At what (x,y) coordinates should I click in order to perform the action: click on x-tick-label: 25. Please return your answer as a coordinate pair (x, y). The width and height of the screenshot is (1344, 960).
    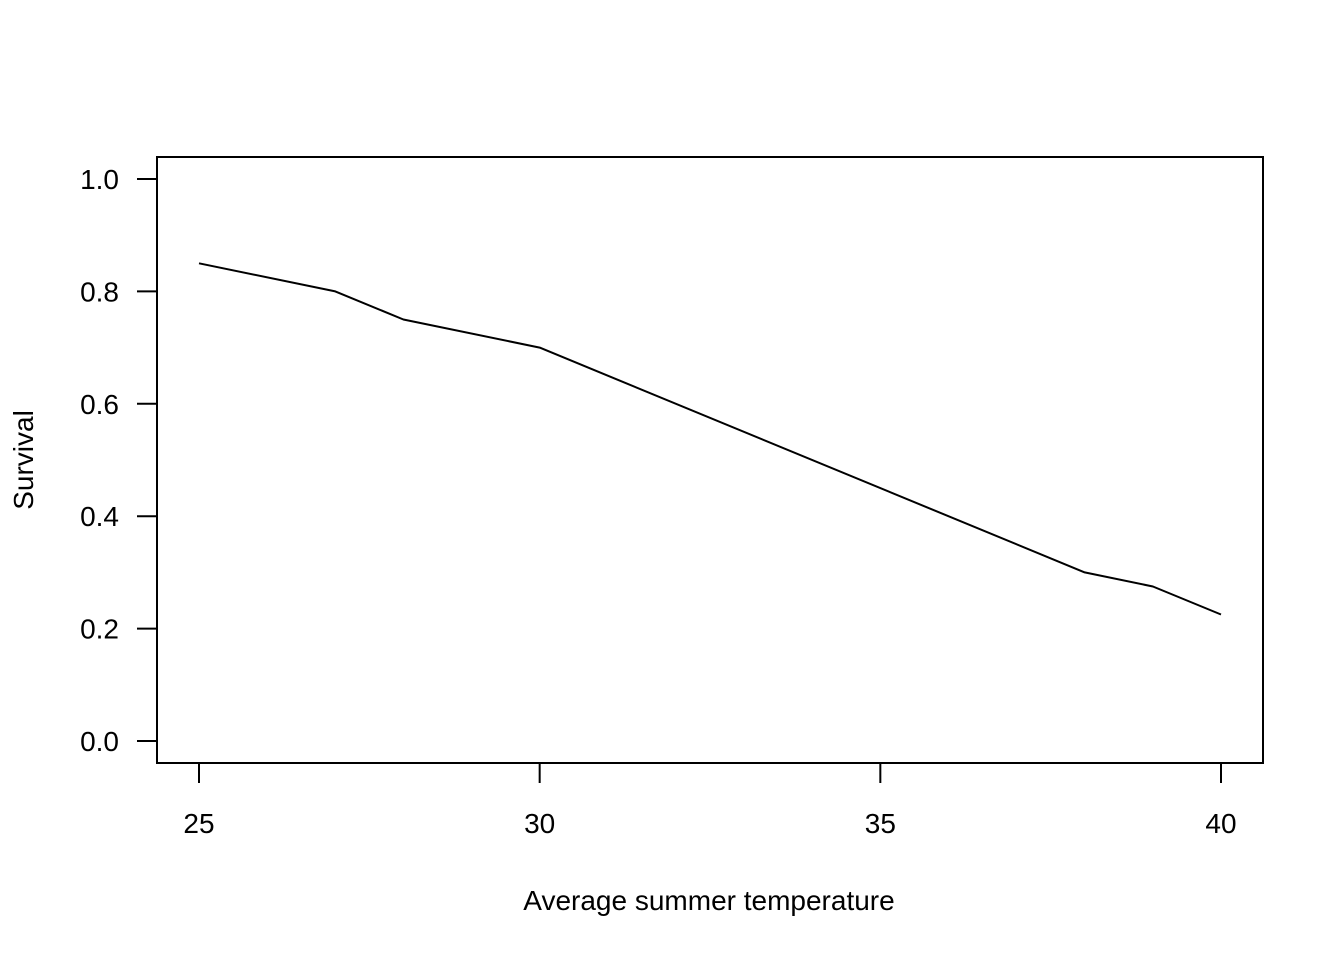
    Looking at the image, I should click on (198, 823).